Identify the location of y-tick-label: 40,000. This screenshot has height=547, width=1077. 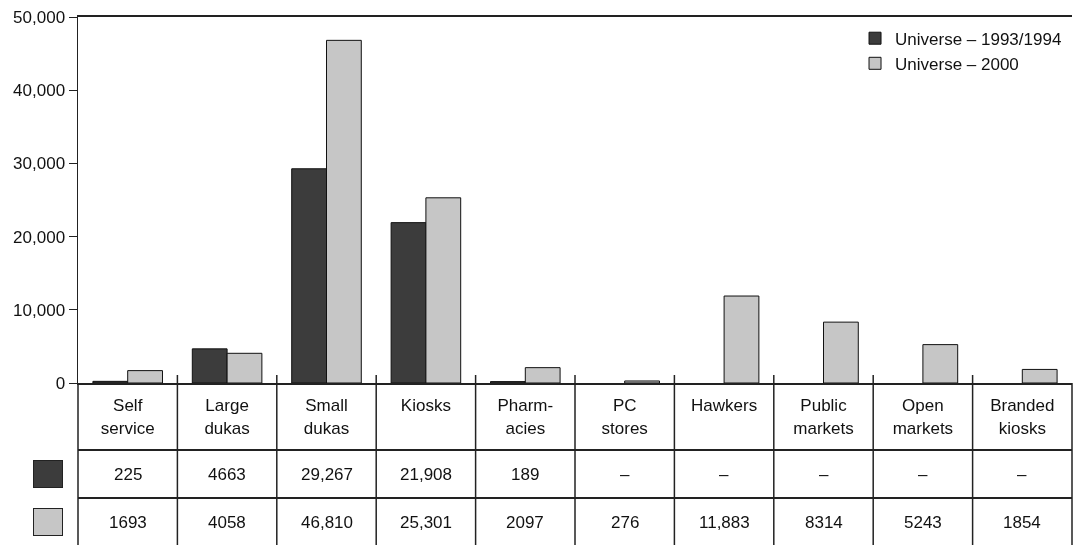
(39, 91).